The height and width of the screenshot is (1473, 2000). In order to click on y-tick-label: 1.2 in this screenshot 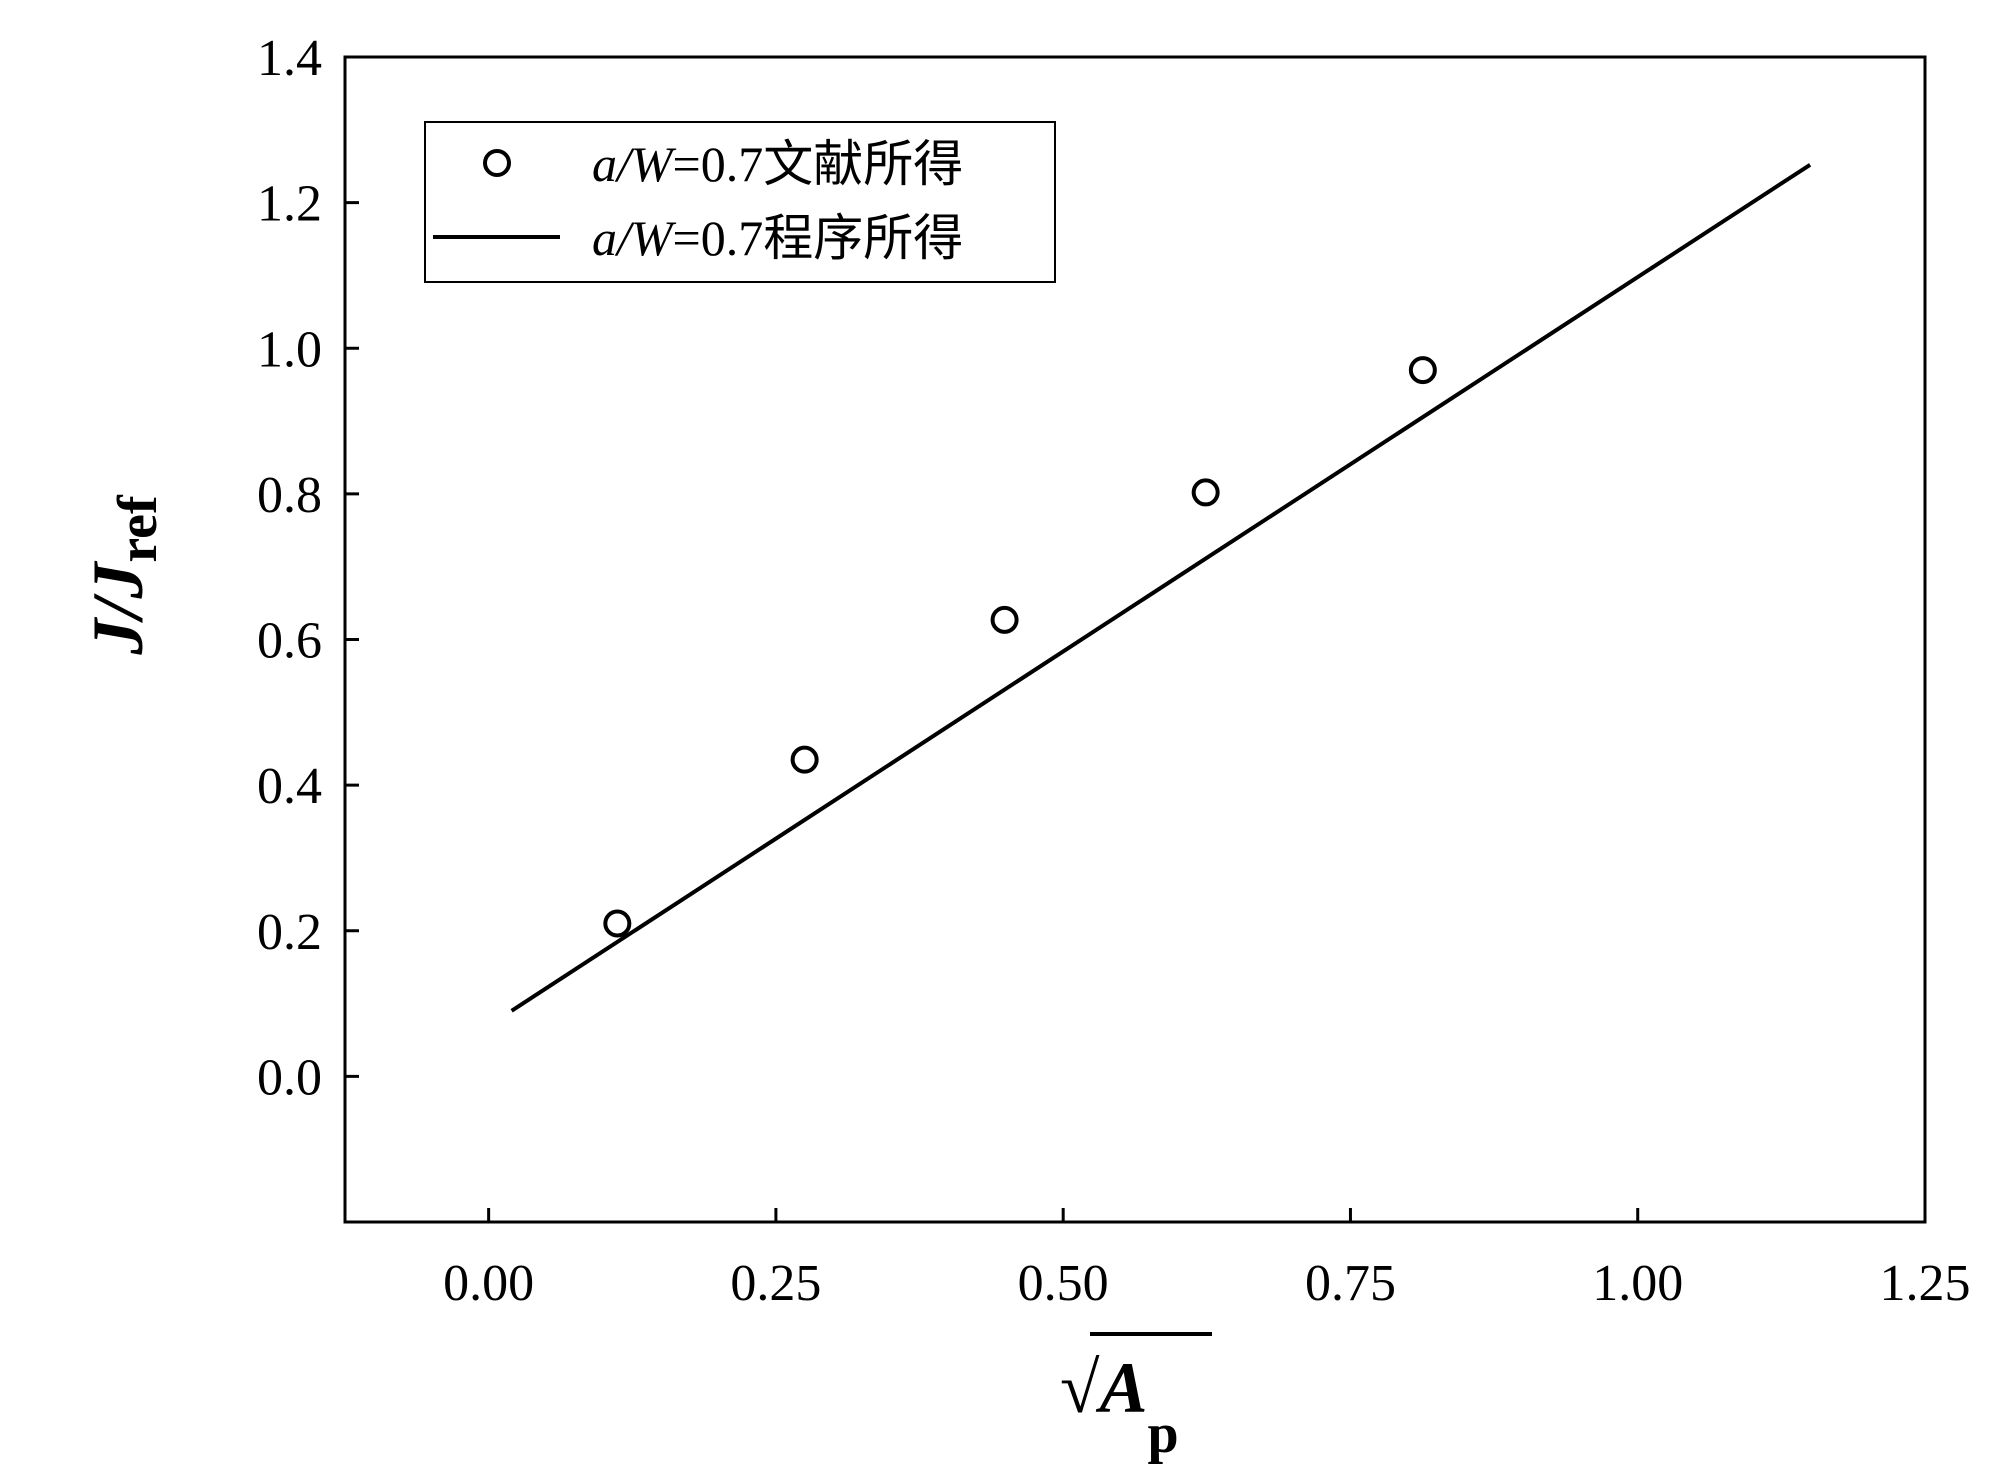, I will do `click(289, 204)`.